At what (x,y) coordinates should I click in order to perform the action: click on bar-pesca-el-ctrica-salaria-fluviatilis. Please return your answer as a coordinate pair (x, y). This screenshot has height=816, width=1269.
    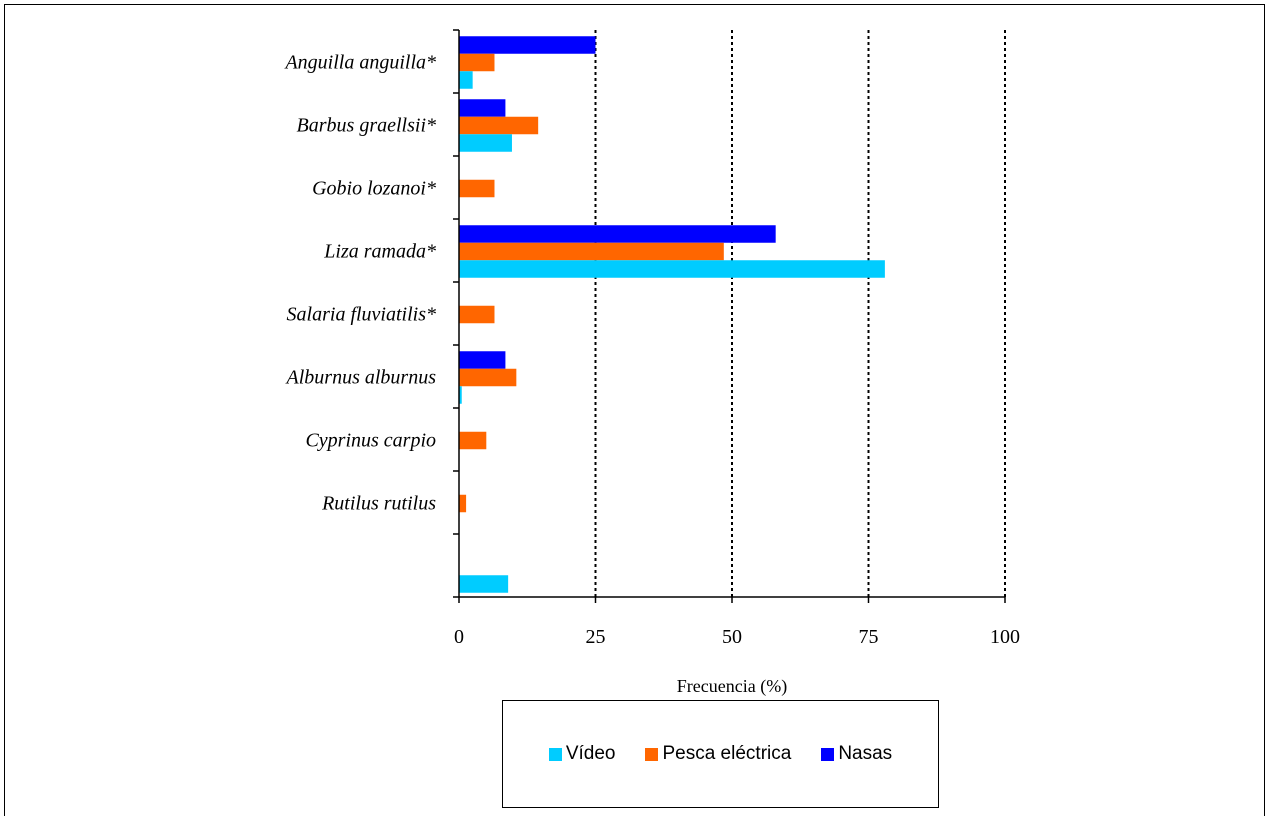
    Looking at the image, I should click on (477, 314).